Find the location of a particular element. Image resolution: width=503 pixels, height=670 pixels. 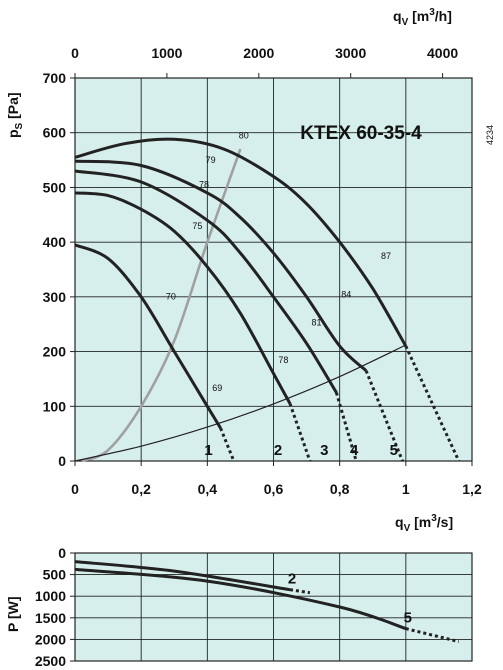

x2-tick-label: 4000 is located at coordinates (442, 53).